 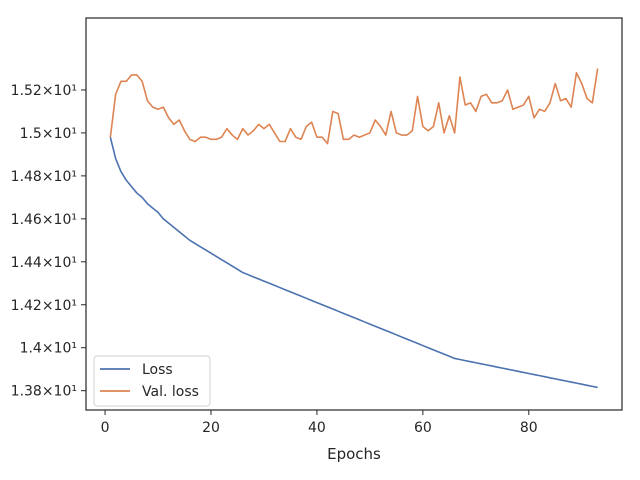 I want to click on legend: Loss Val. loss, so click(x=152, y=381).